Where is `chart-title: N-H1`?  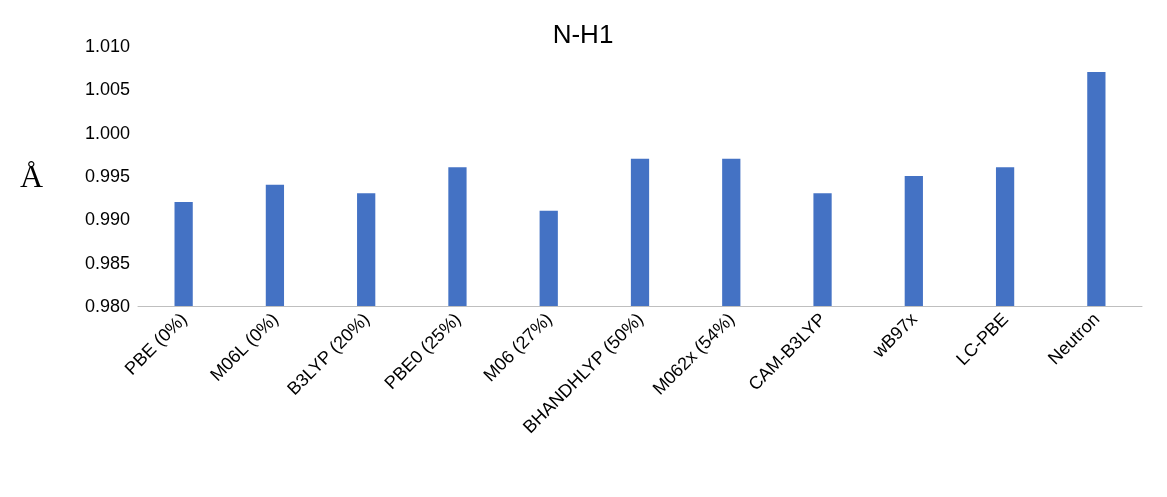
chart-title: N-H1 is located at coordinates (583, 34).